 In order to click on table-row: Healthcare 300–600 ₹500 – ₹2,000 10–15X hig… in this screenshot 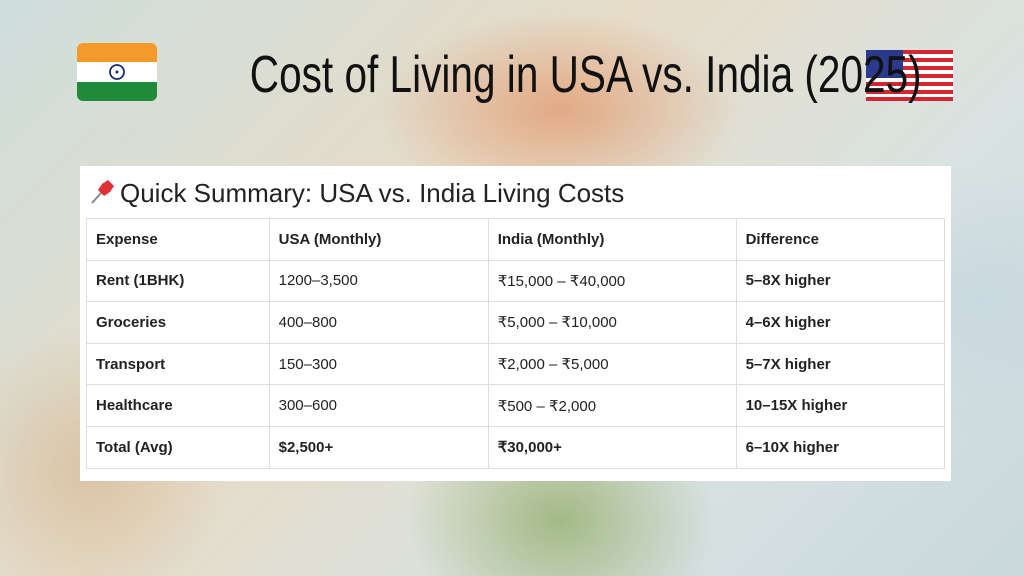, I will do `click(516, 405)`.